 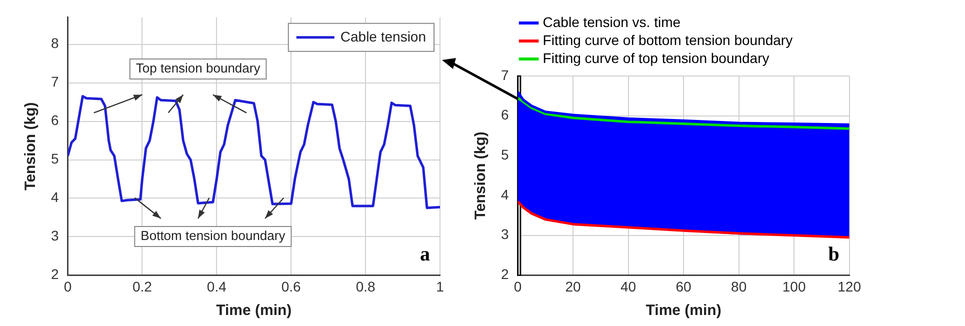 I want to click on legend-label: Fitting curve of top tension boundary, so click(x=656, y=58).